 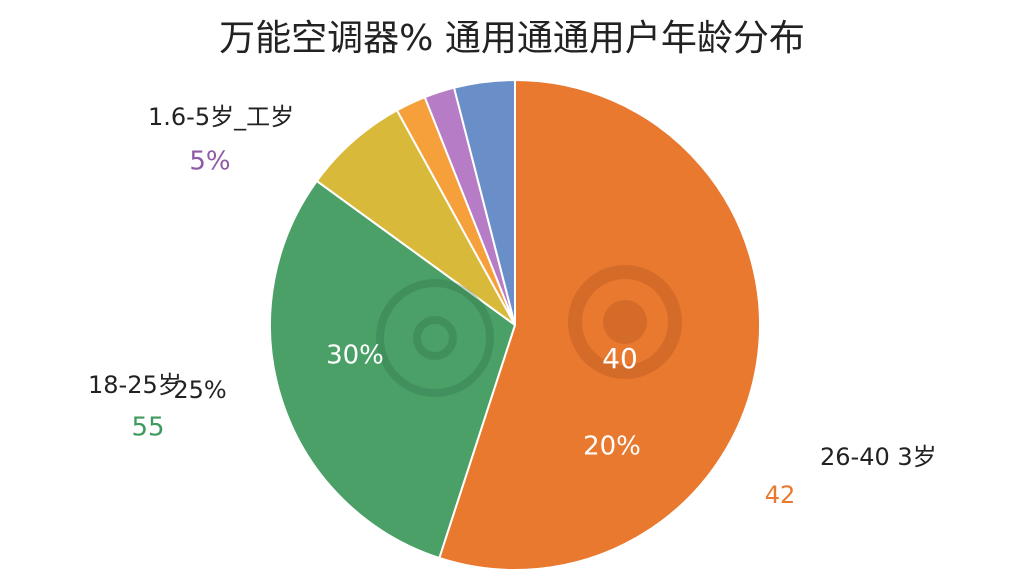 I want to click on annotation: 5%, so click(x=209, y=162).